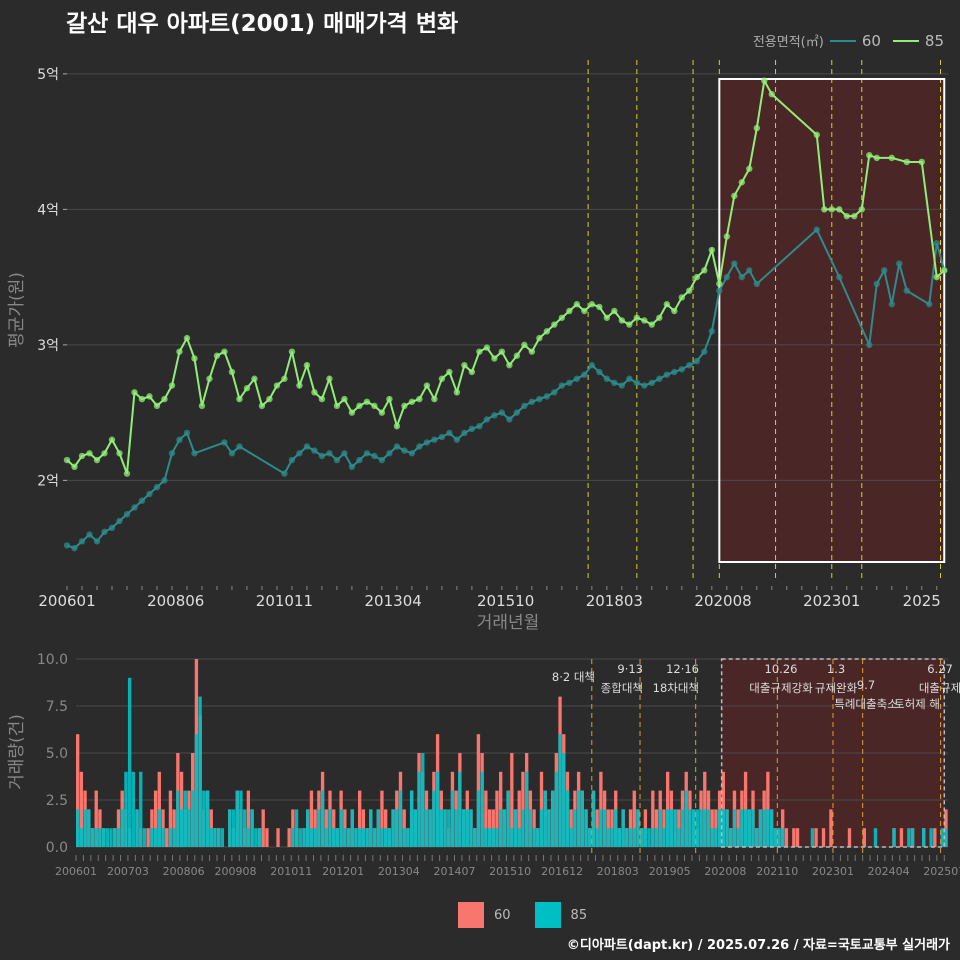  What do you see at coordinates (871, 40) in the screenshot?
I see `legend-label-60: 60` at bounding box center [871, 40].